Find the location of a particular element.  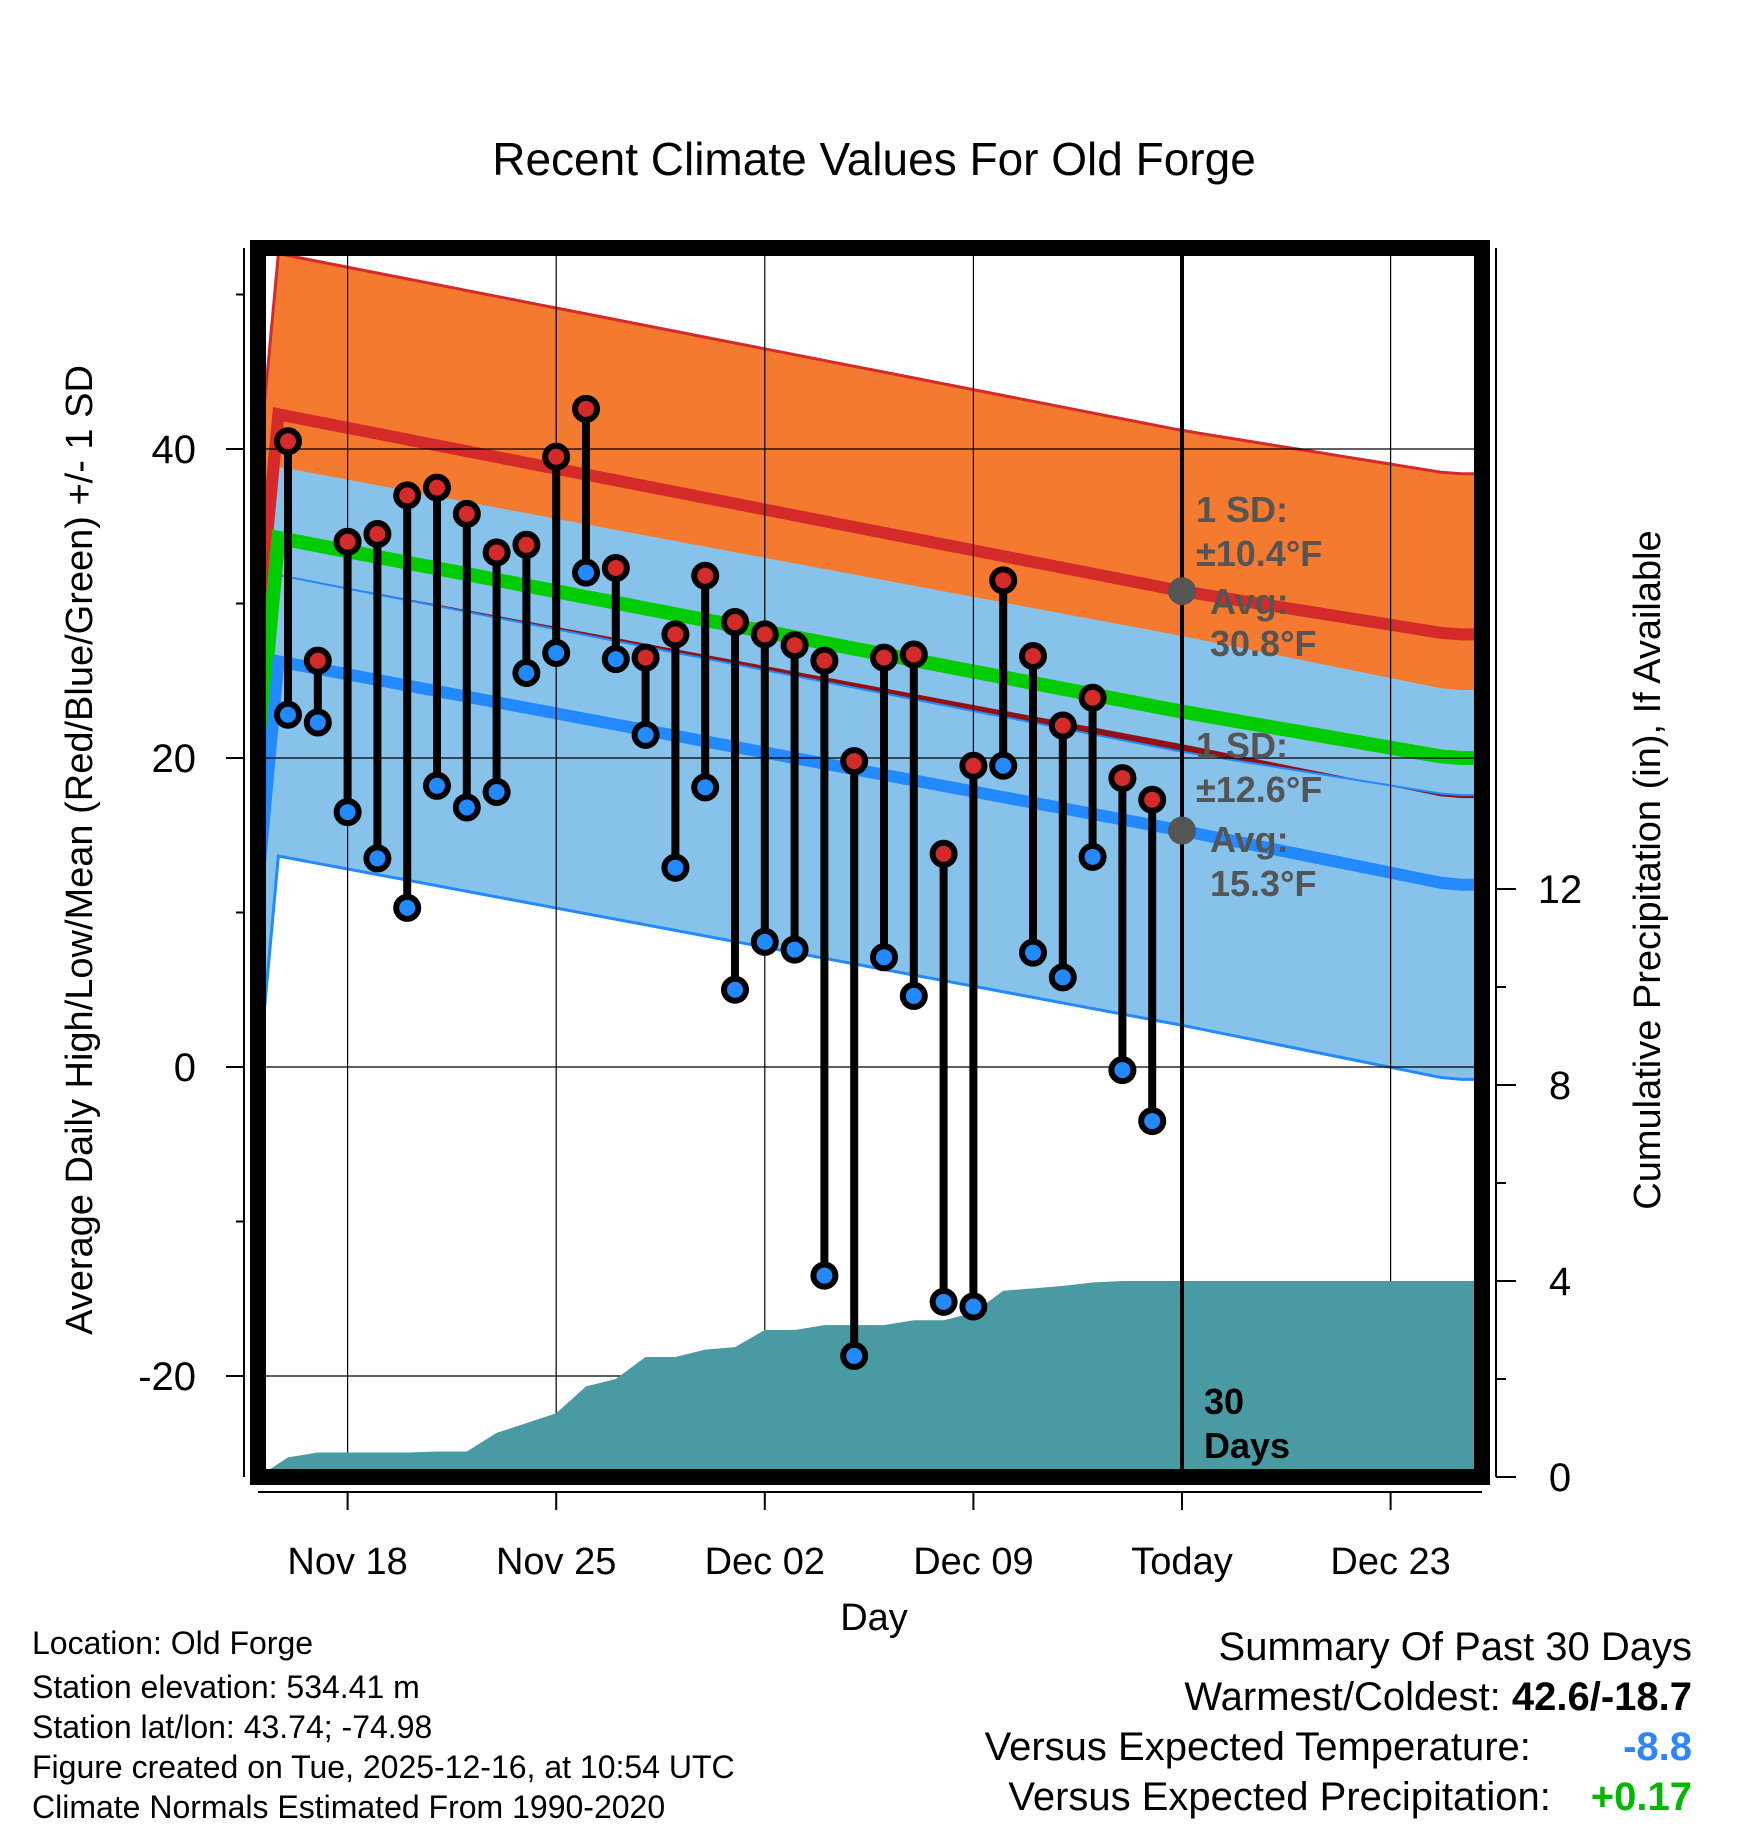

summary-precip-value: +0.17 is located at coordinates (1641, 1797).